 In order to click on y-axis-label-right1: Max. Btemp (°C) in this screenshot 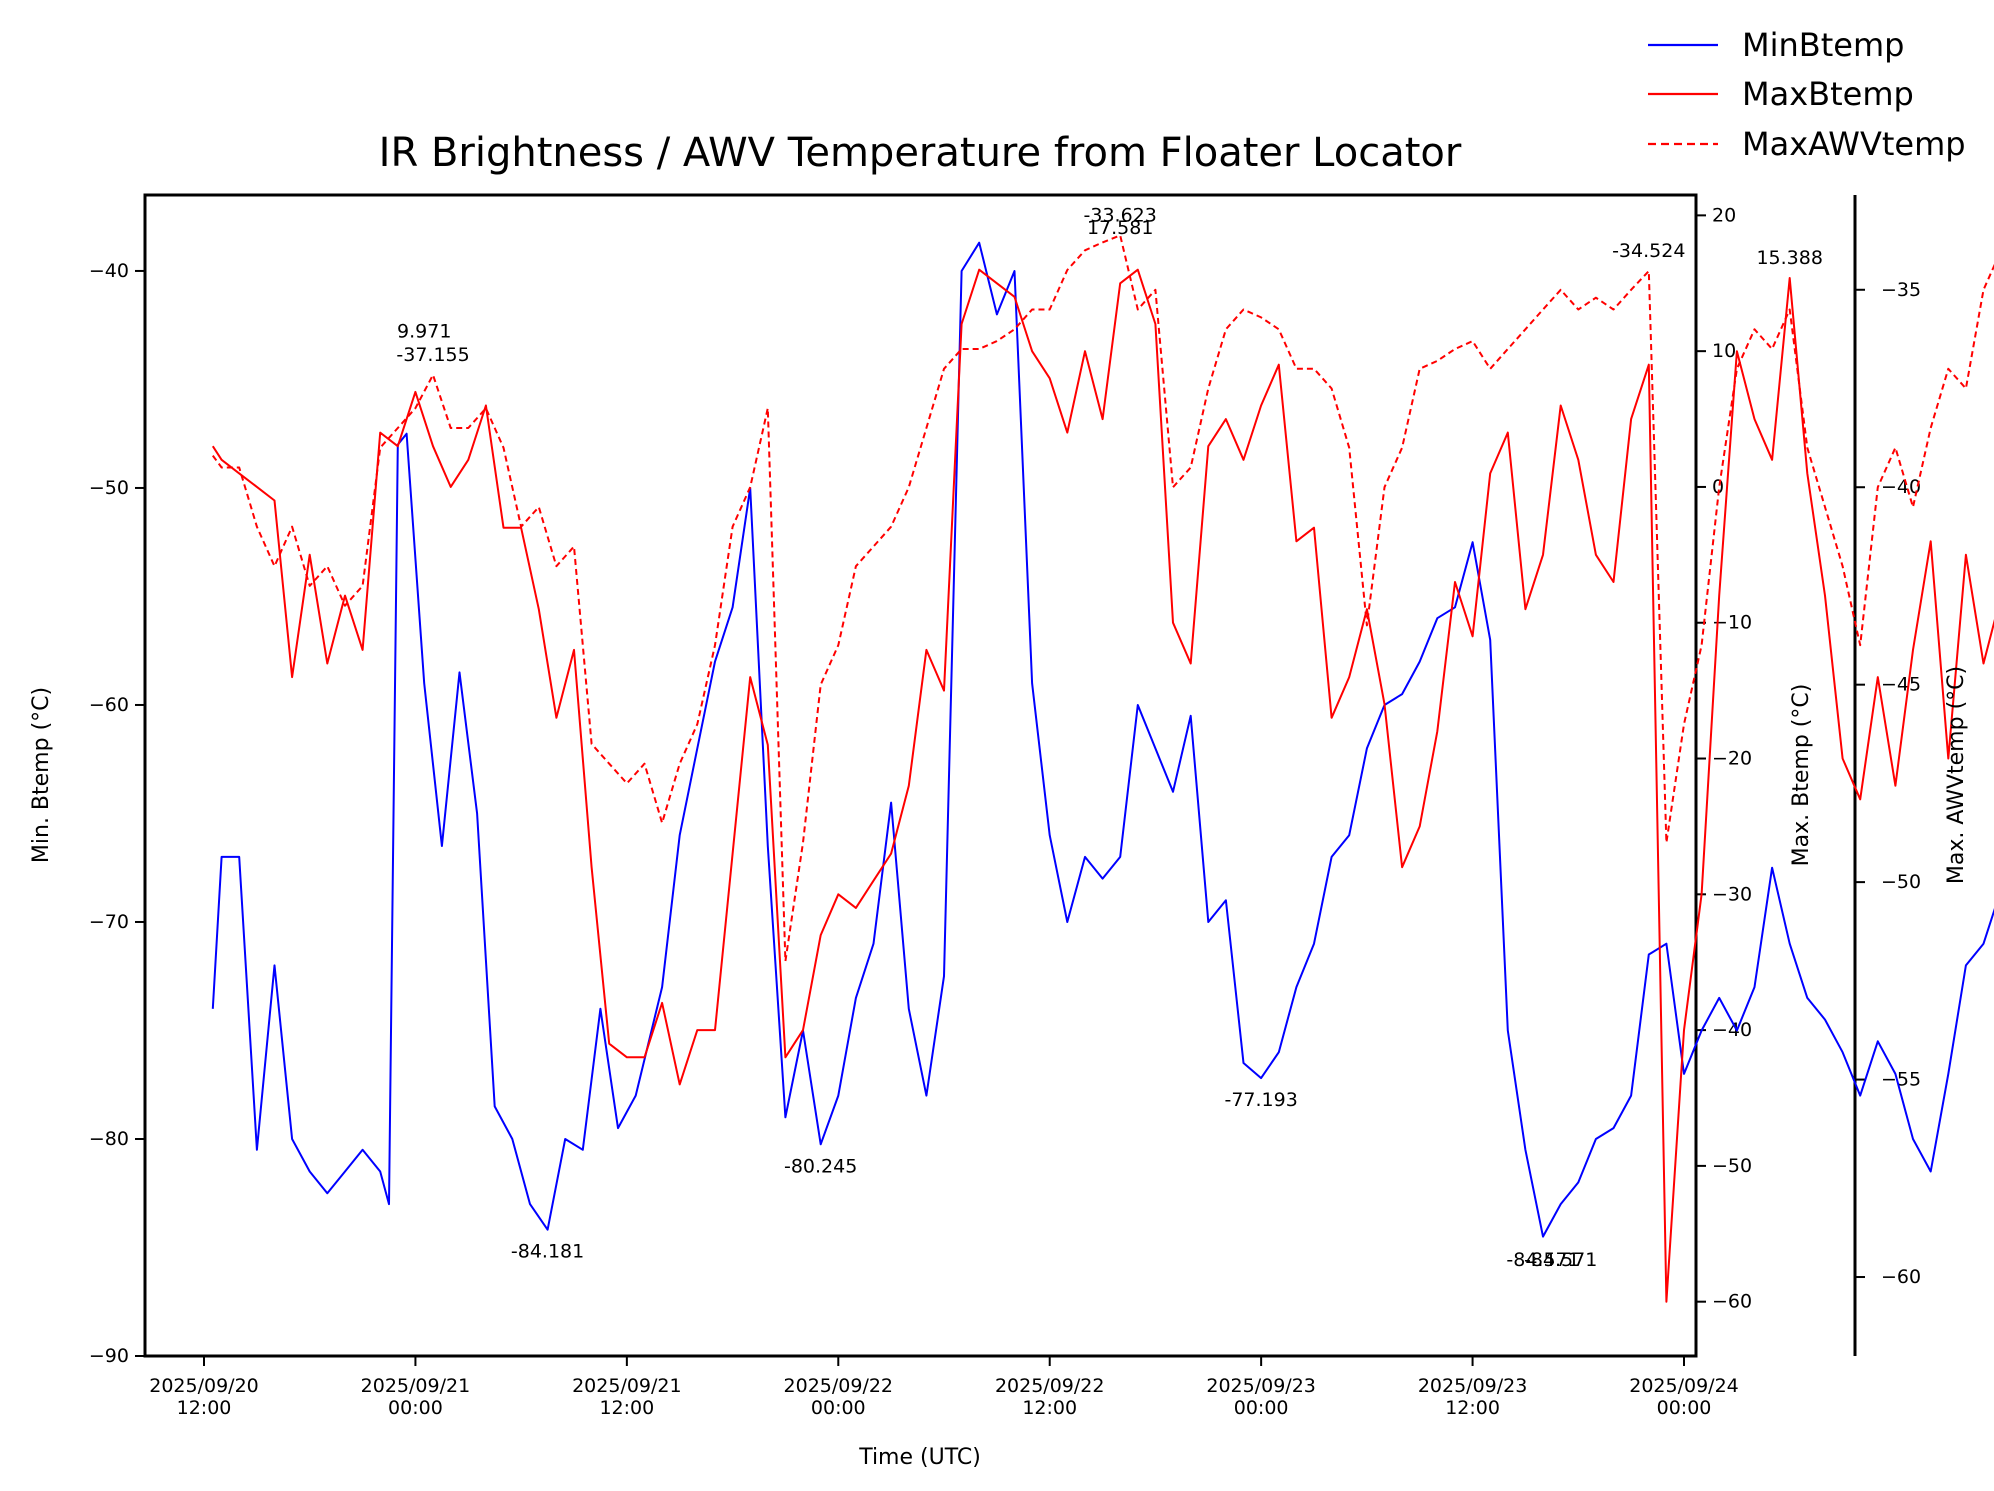, I will do `click(1801, 775)`.